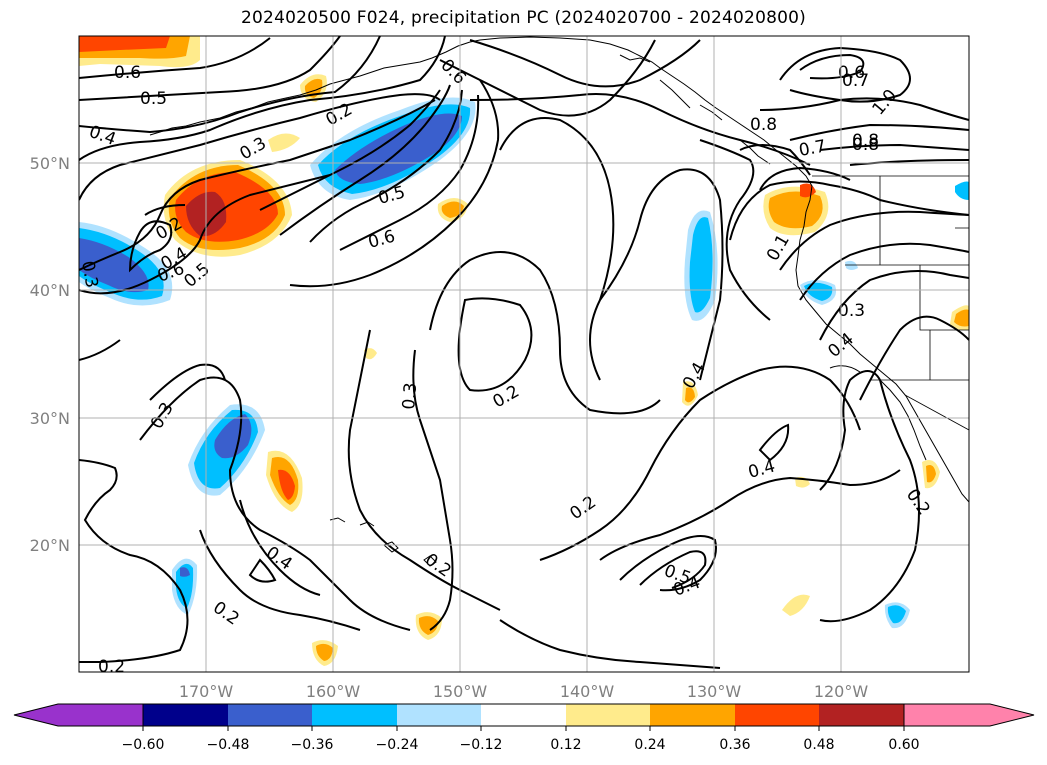 Image resolution: width=1047 pixels, height=765 pixels. I want to click on colorbar-tick-label: 0.60, so click(903, 745).